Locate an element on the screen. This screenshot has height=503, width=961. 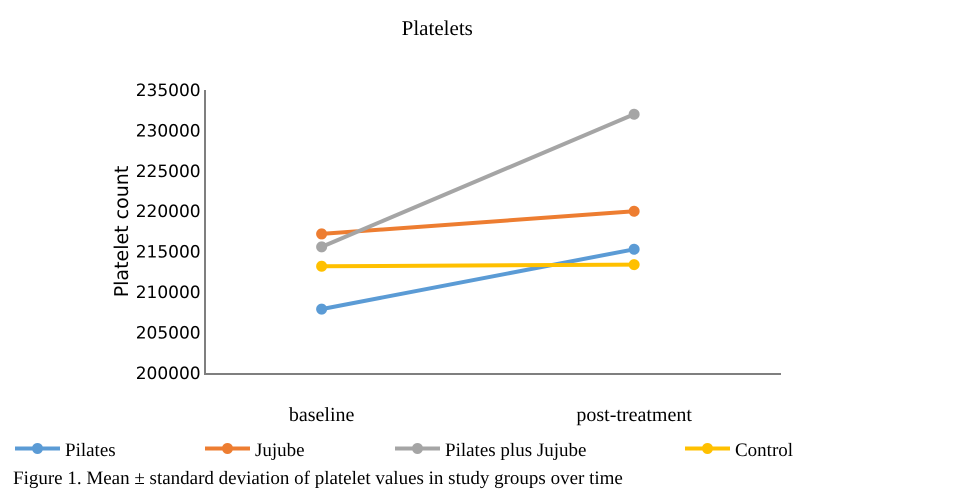
legend-label: Pilates is located at coordinates (90, 450).